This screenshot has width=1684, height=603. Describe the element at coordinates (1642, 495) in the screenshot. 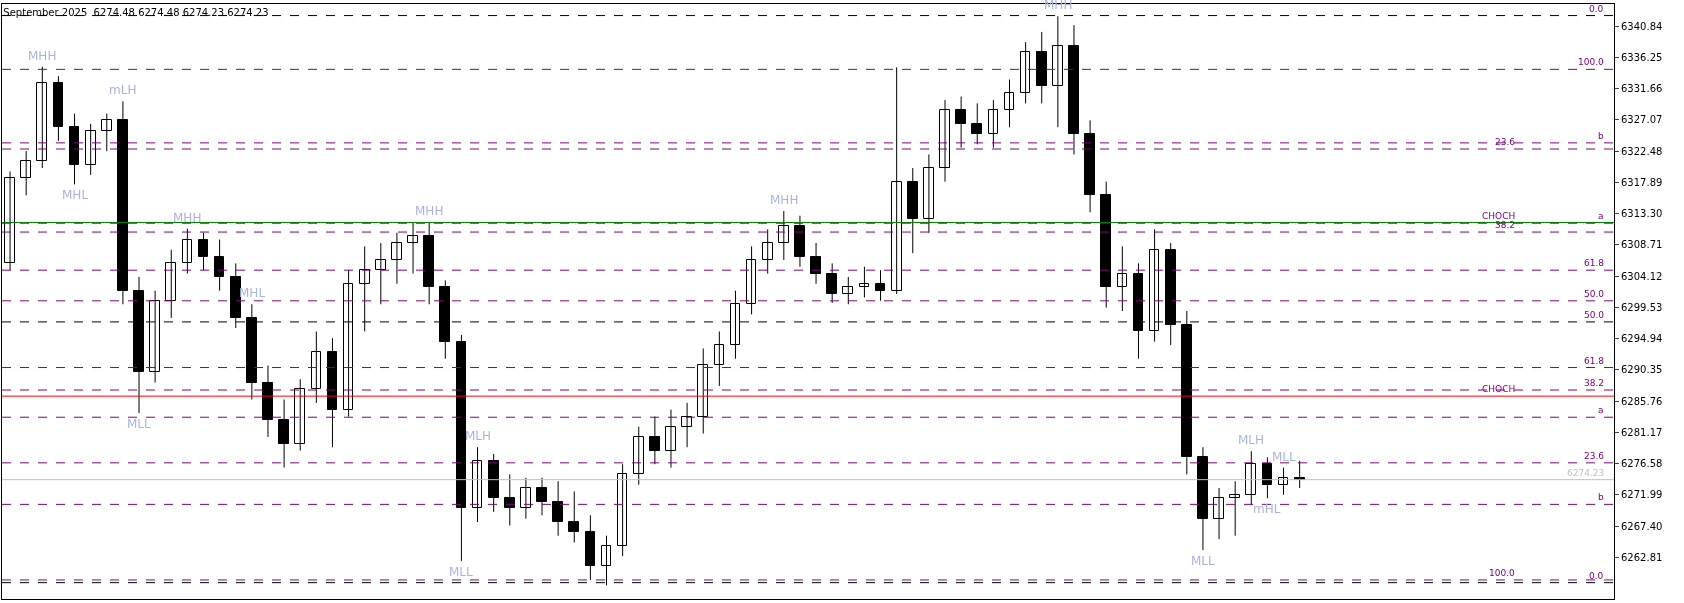

I see `y-tick-label: 6271.99` at that location.